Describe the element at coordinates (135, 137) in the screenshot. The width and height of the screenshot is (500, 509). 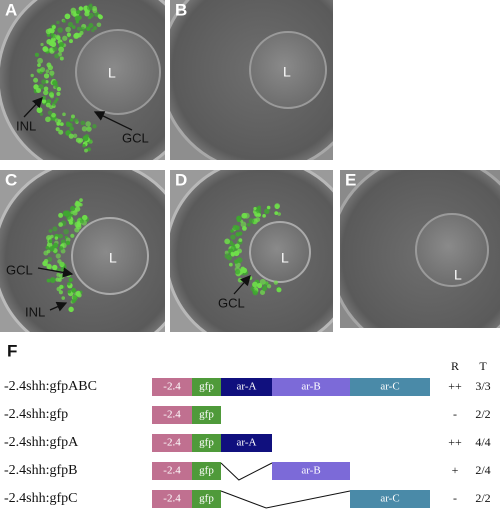
I see `layer-label: GCL` at that location.